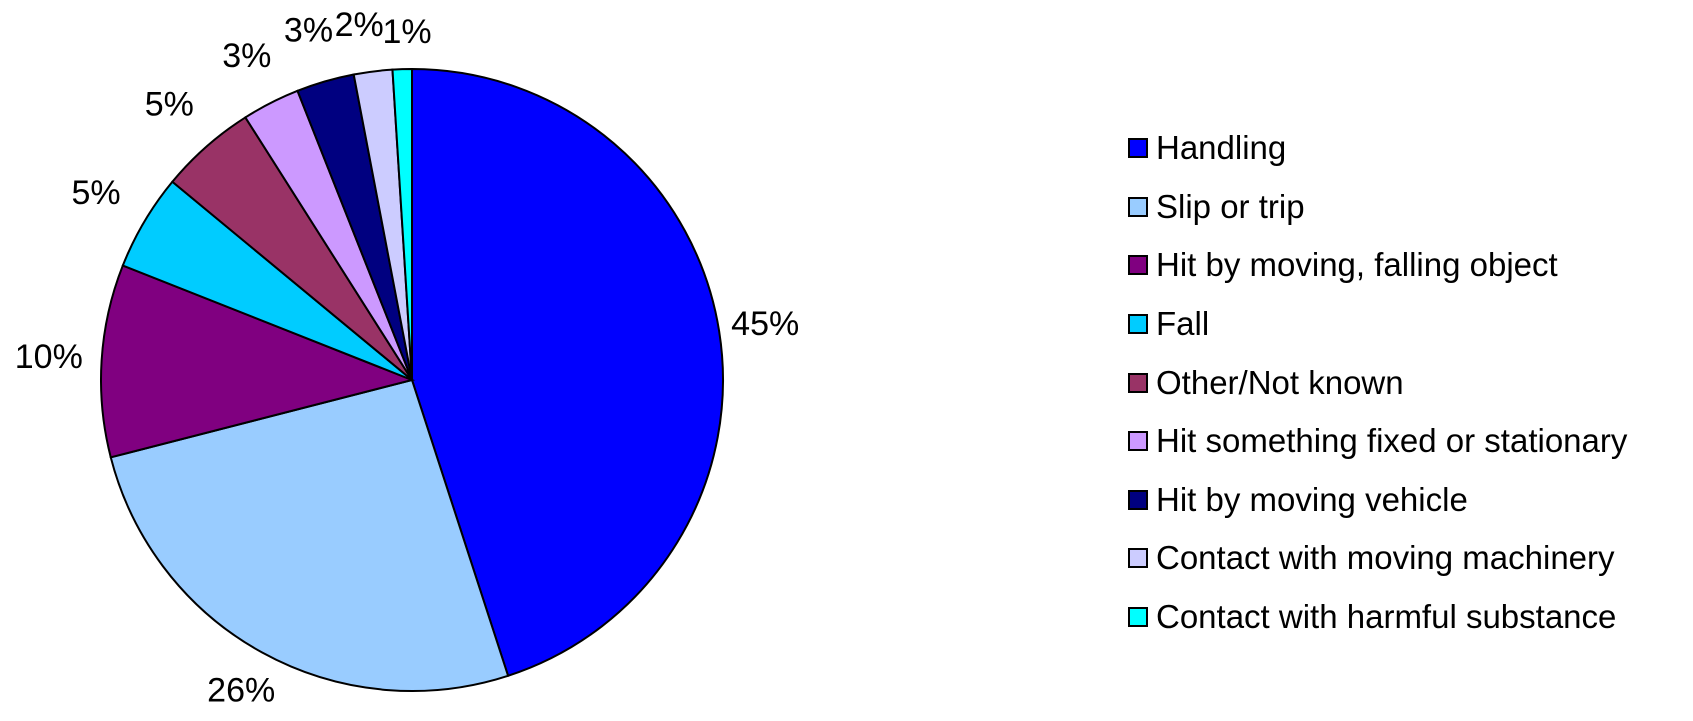  I want to click on legend-item-5: Other/Not known, so click(1408, 382).